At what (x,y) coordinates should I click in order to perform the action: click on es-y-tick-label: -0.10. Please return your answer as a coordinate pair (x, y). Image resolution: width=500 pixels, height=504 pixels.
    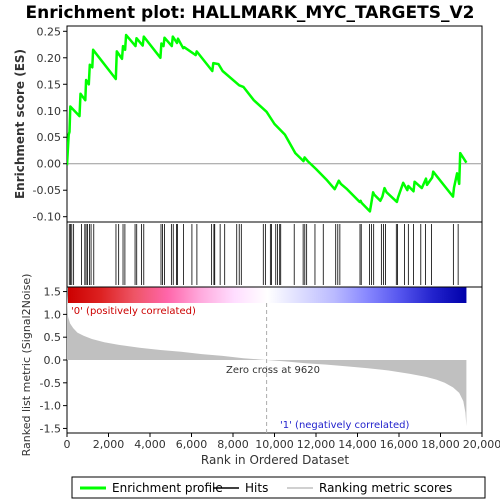
    Looking at the image, I should click on (47, 217).